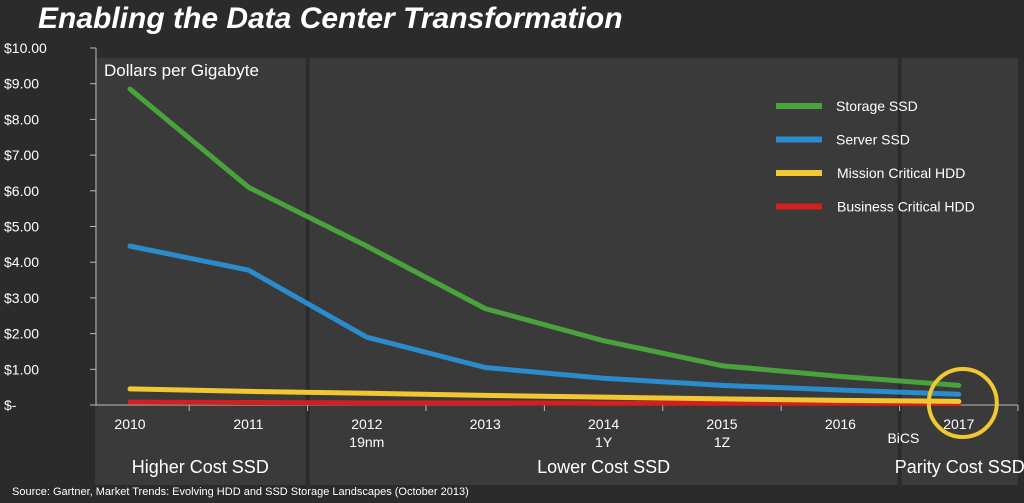 Image resolution: width=1024 pixels, height=503 pixels. What do you see at coordinates (129, 424) in the screenshot?
I see `x-tick-label: 2010` at bounding box center [129, 424].